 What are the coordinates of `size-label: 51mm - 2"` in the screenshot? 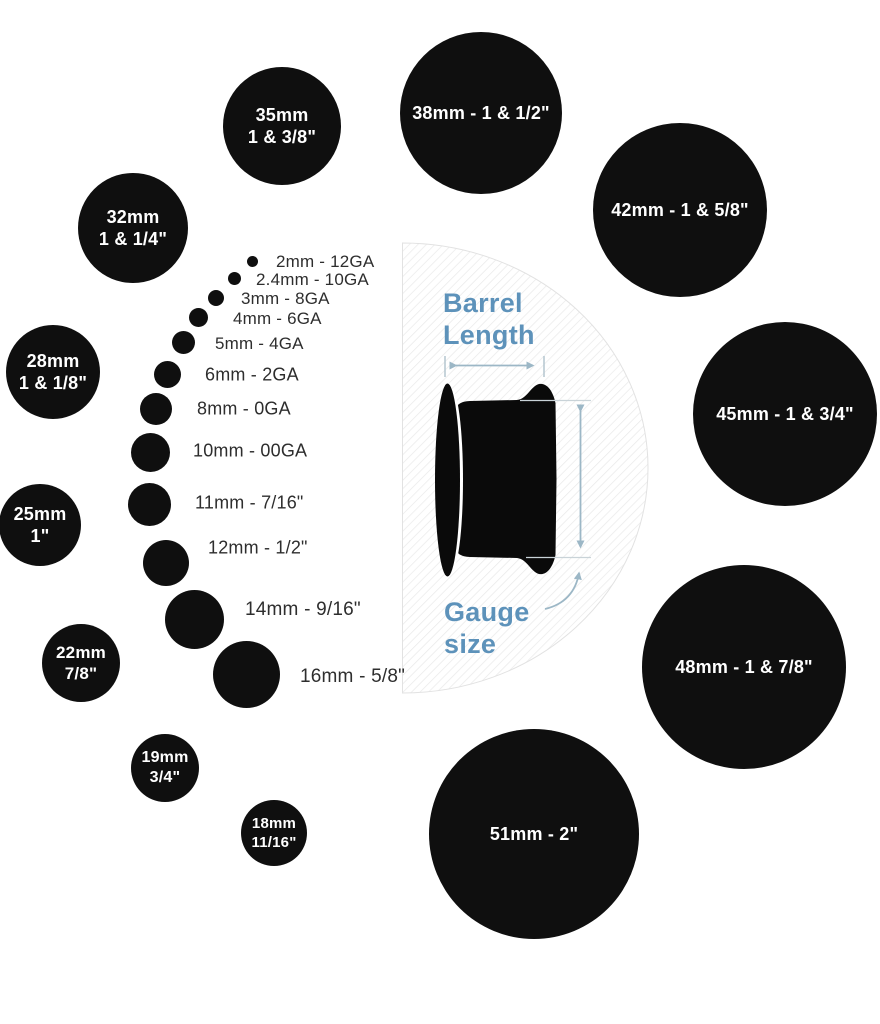 It's located at (534, 834).